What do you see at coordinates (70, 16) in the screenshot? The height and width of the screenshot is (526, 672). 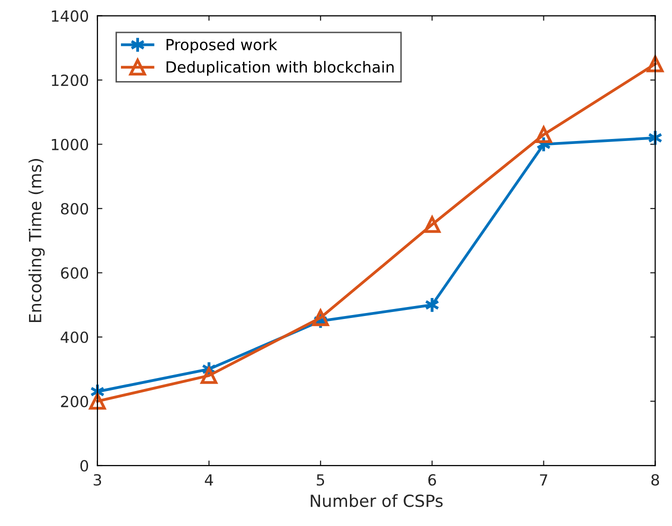 I see `y-tick-label: 1400` at bounding box center [70, 16].